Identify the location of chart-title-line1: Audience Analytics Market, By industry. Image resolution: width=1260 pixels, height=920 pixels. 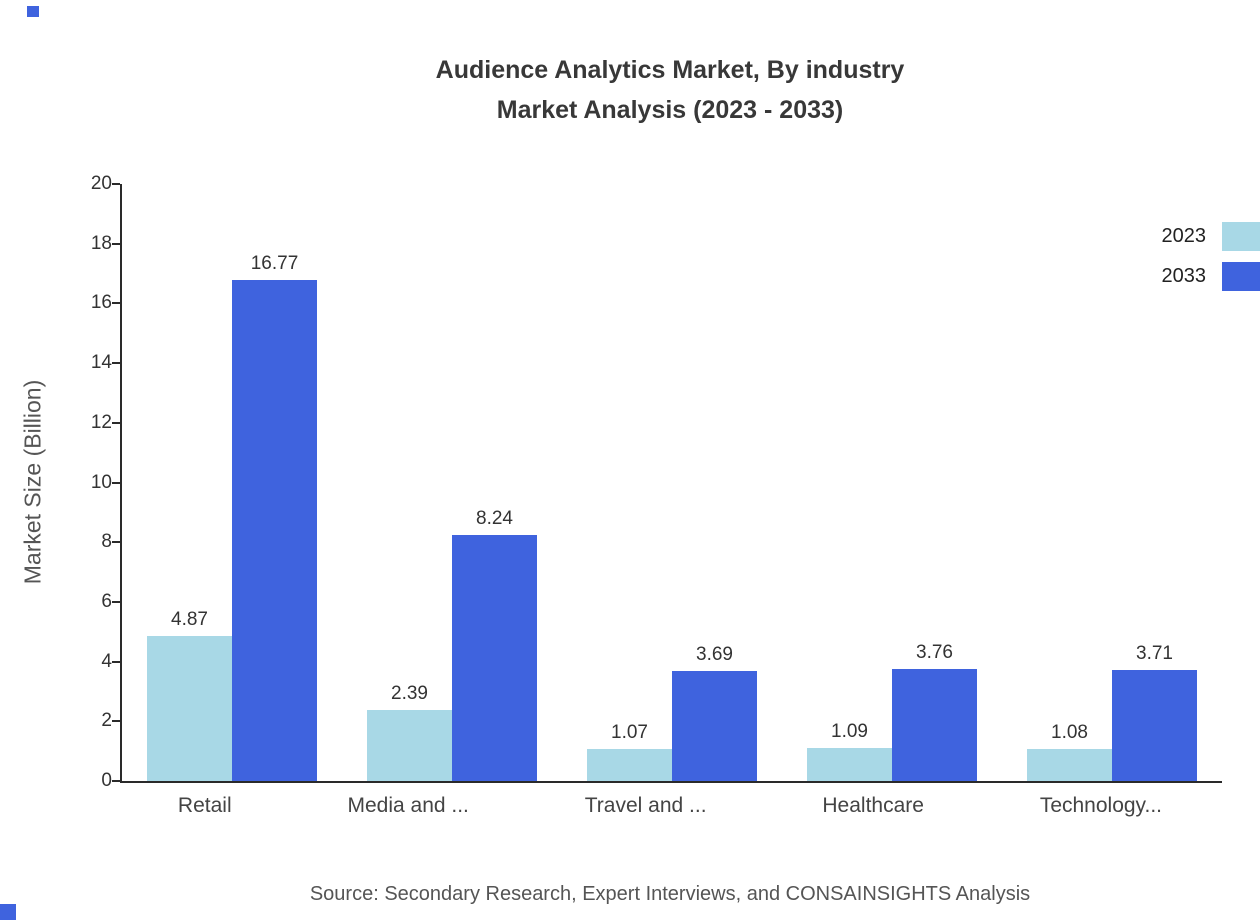
(670, 70).